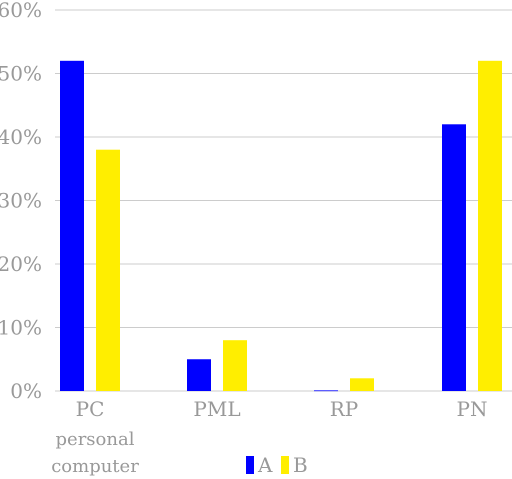  I want to click on y-tick-label: 50%, so click(21, 74).